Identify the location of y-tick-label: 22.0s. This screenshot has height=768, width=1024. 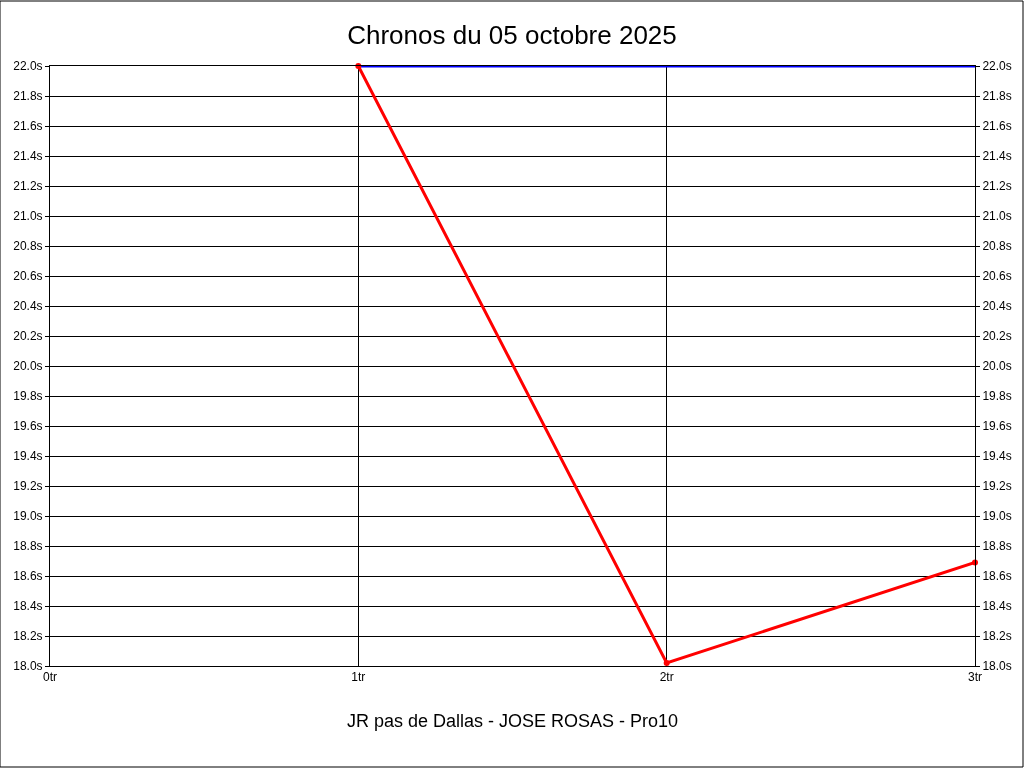
(28, 66).